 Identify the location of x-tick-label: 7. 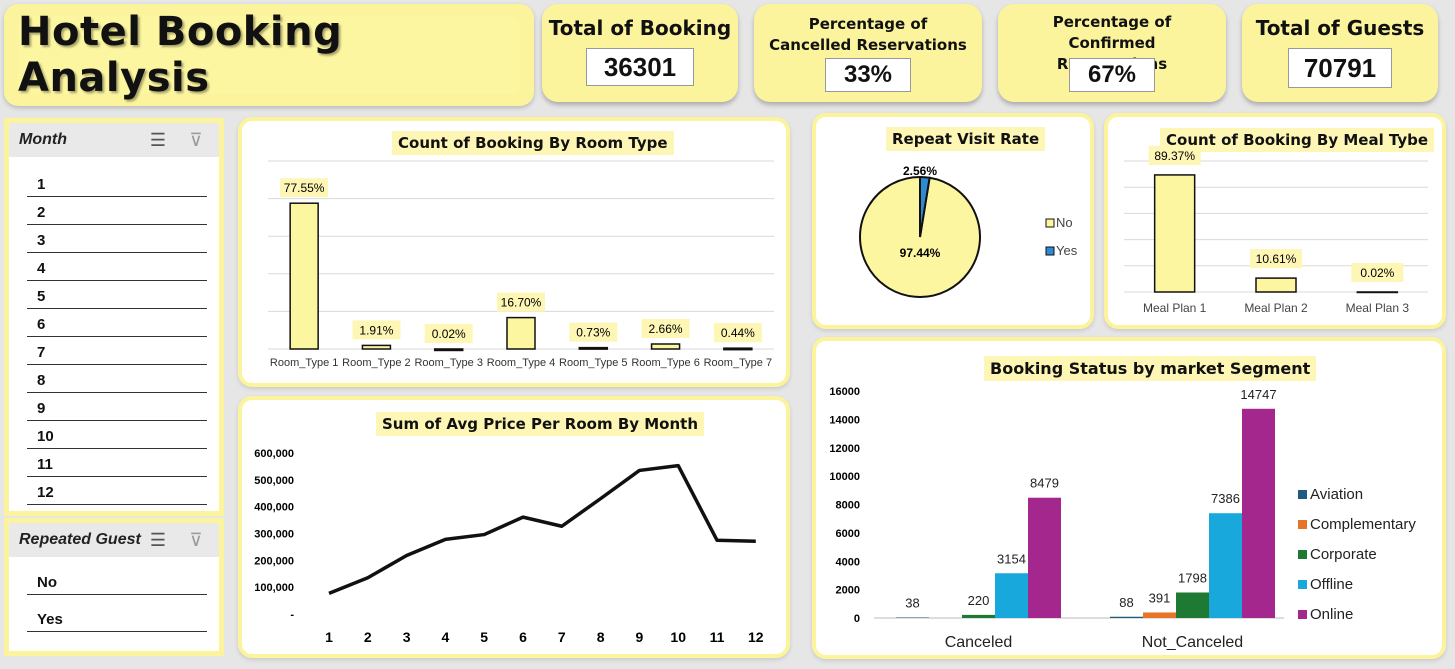
(562, 637).